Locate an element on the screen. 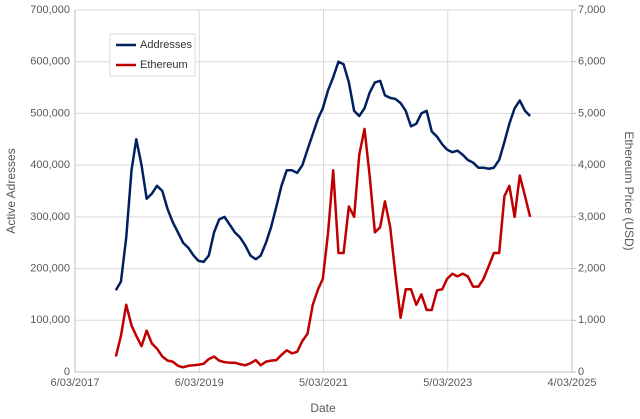  x-tick-label: 6/03/2017 is located at coordinates (75, 383).